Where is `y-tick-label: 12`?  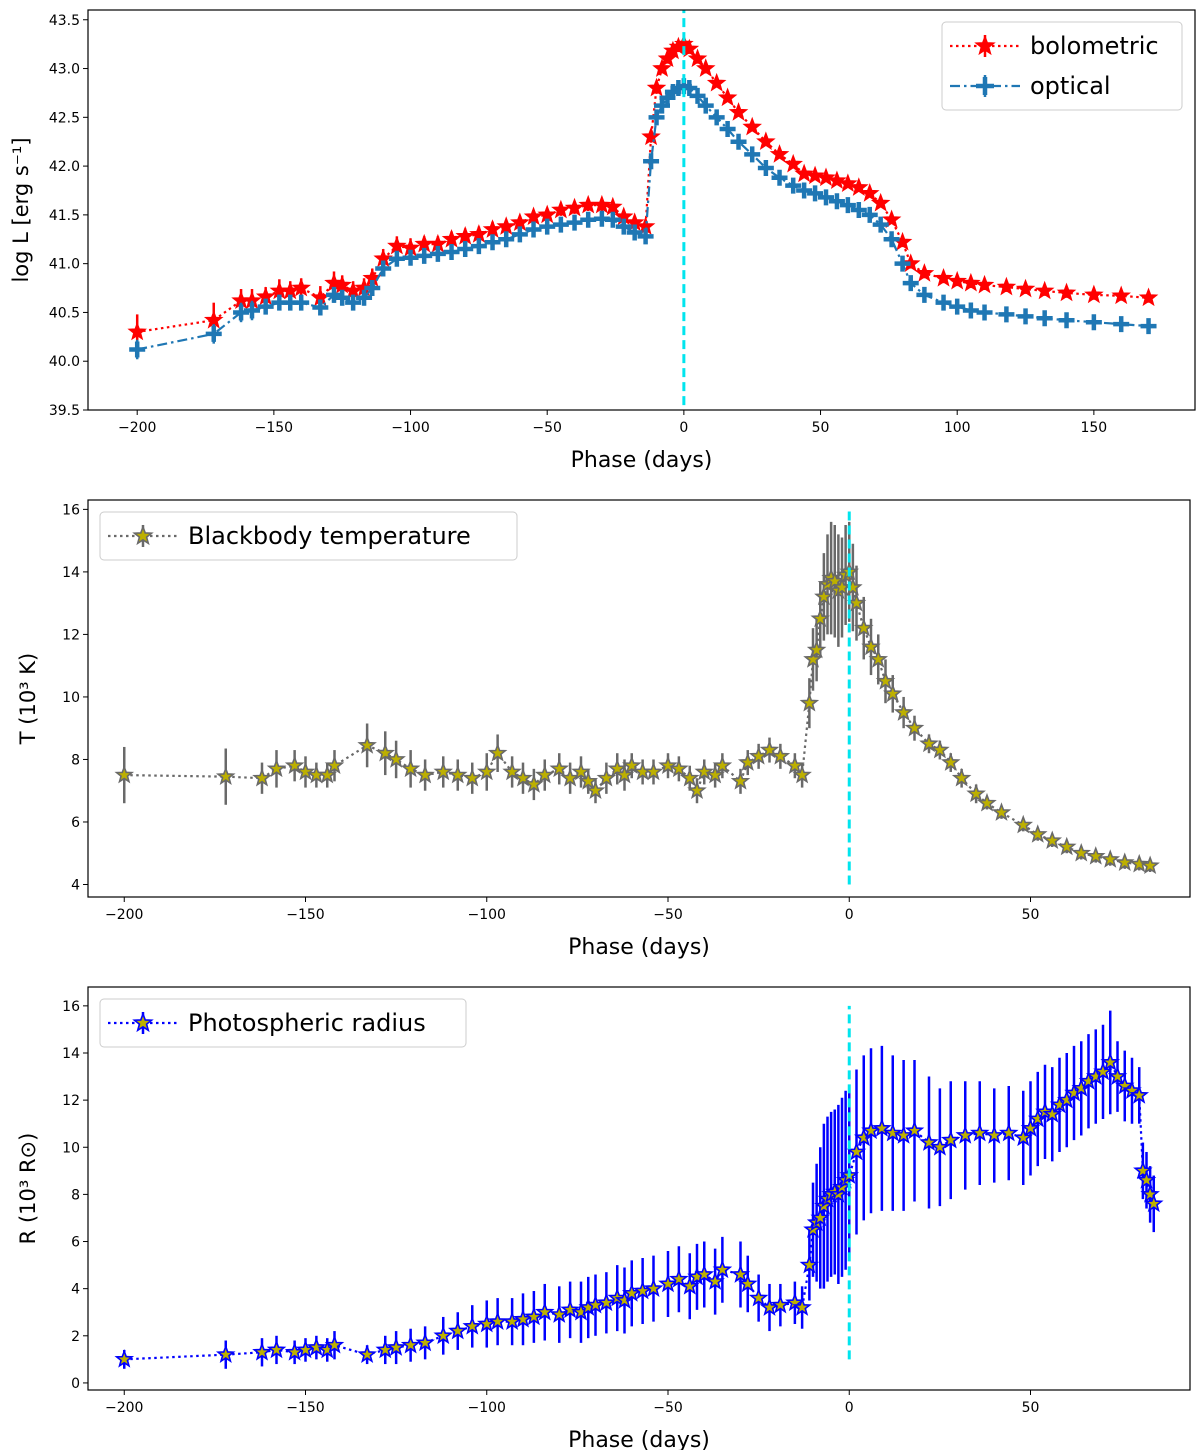 y-tick-label: 12 is located at coordinates (71, 635).